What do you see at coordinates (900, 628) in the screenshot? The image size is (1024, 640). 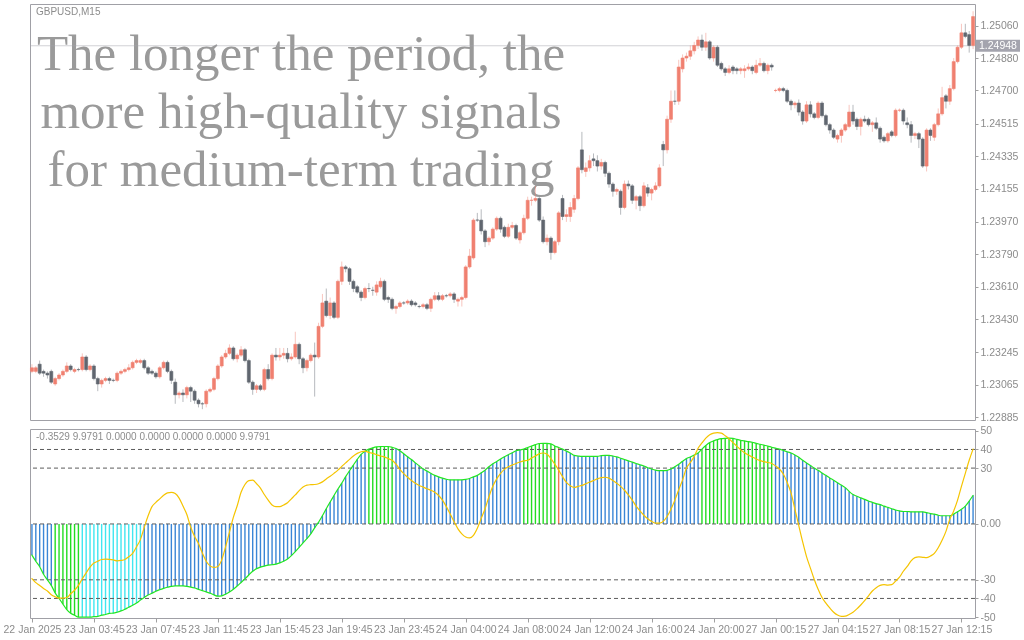 I see `x-tick-label: 27 Jan 08:15` at bounding box center [900, 628].